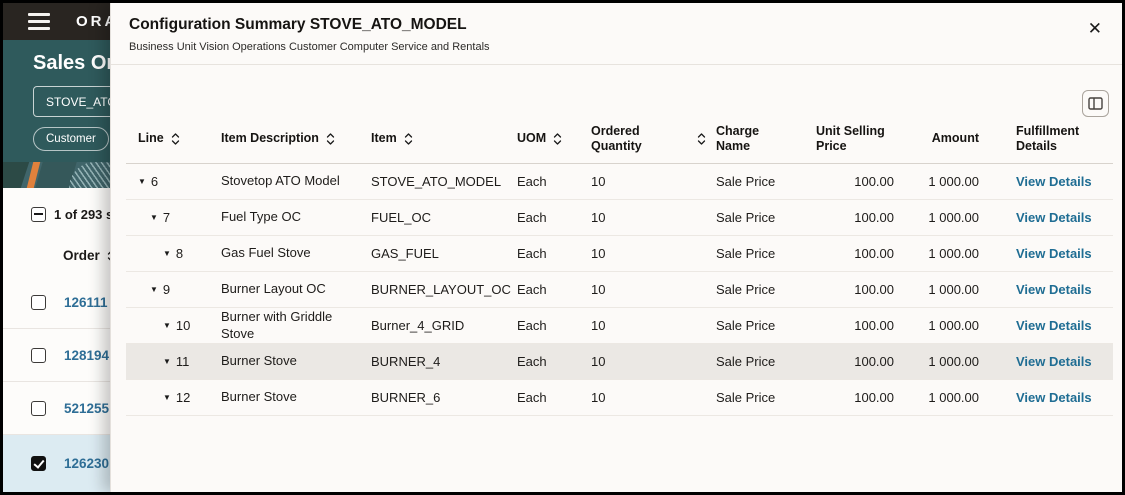 The width and height of the screenshot is (1125, 495). I want to click on order-row-selected: 126230, so click(59, 463).